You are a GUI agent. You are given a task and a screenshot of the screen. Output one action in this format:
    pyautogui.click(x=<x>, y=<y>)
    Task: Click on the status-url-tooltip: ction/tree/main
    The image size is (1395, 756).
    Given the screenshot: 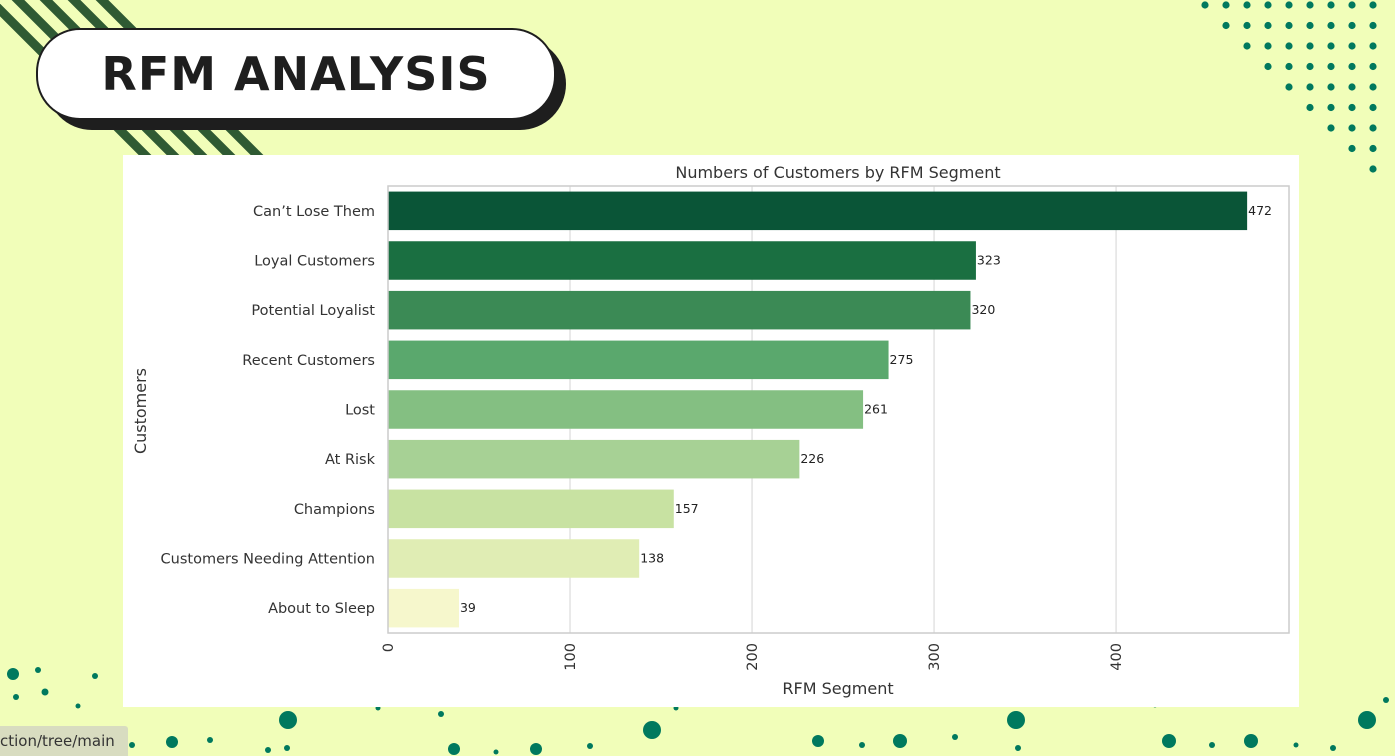 What is the action you would take?
    pyautogui.click(x=64, y=741)
    